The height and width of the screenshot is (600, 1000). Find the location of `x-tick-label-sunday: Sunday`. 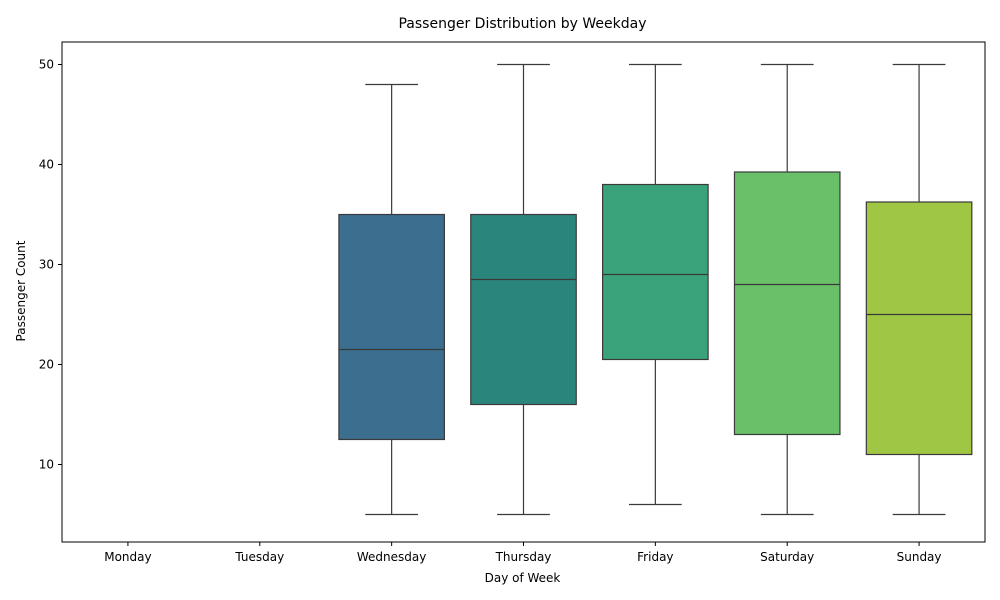

x-tick-label-sunday: Sunday is located at coordinates (919, 557).